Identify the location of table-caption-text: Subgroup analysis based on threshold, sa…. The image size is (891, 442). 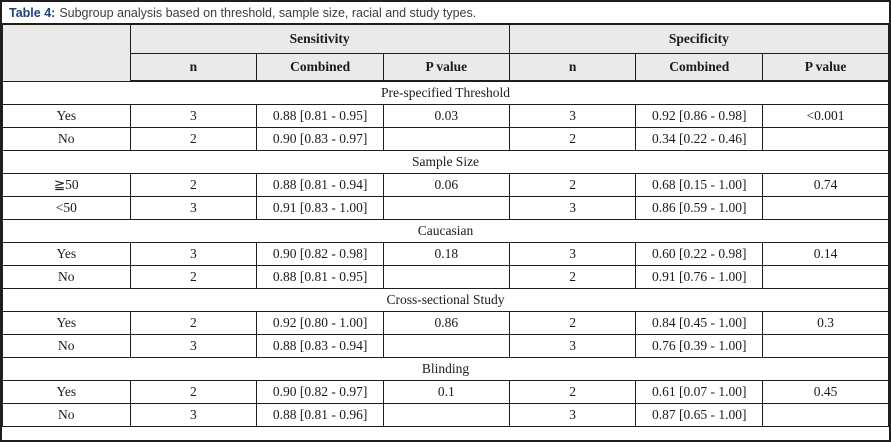
(268, 12).